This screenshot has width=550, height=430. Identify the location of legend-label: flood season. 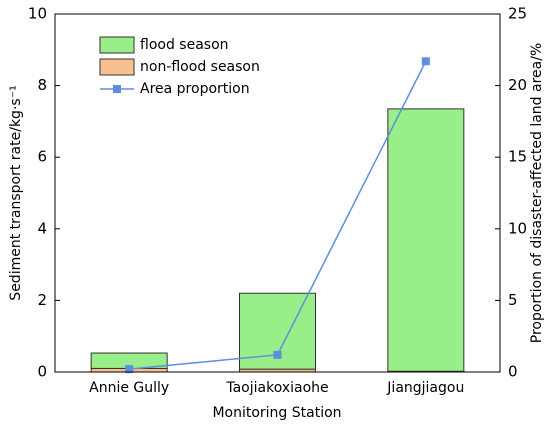
(184, 45).